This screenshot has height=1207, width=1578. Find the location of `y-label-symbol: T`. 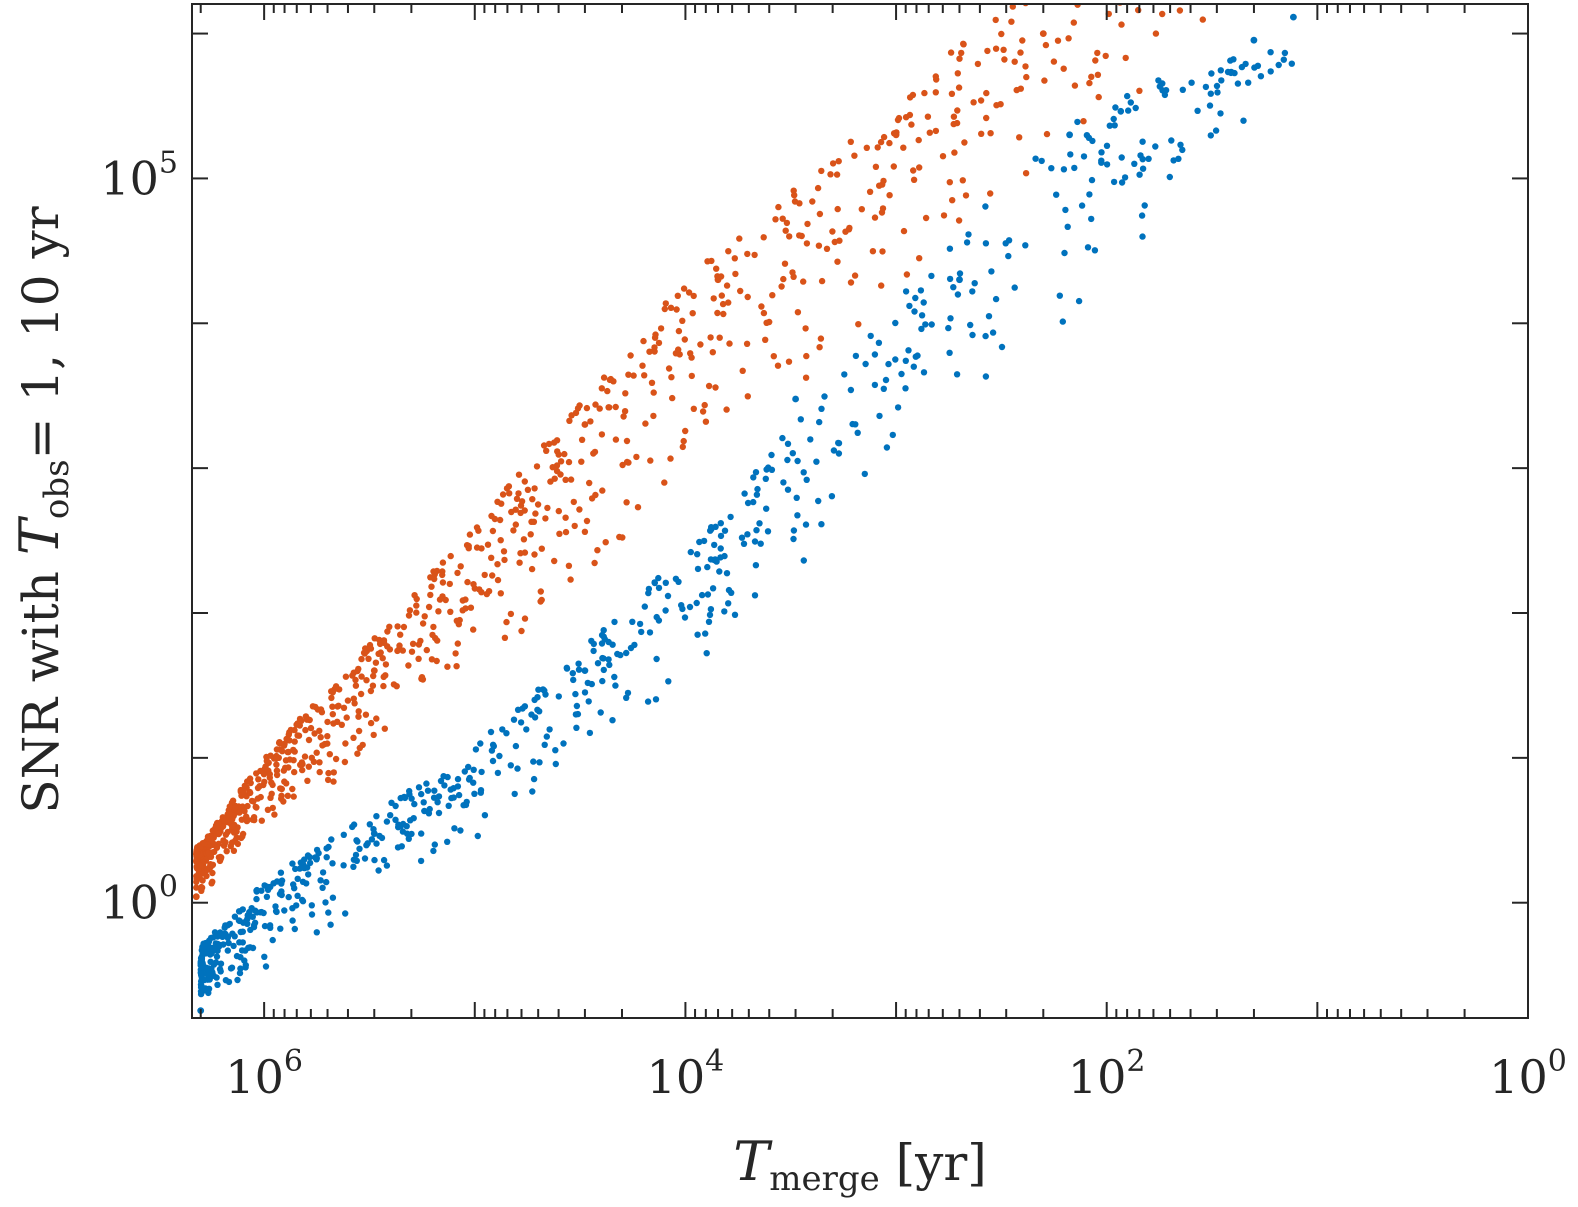

y-label-symbol: T is located at coordinates (39, 535).